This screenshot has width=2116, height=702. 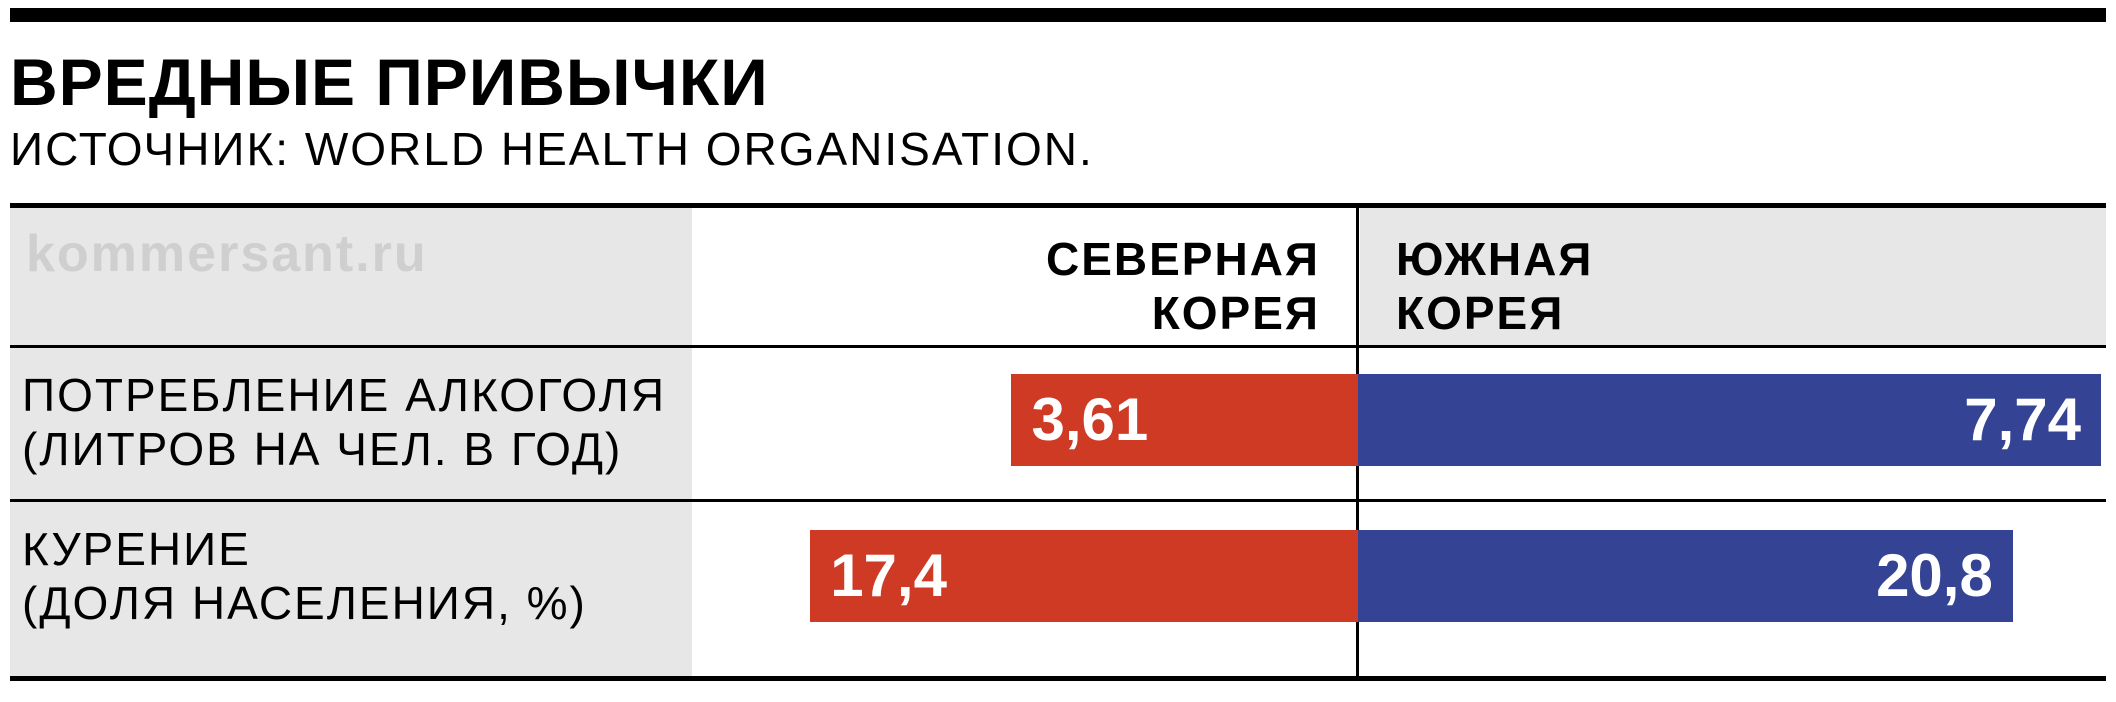 I want to click on bar-label-south-korea-smoking: 20,8, so click(x=1934, y=575).